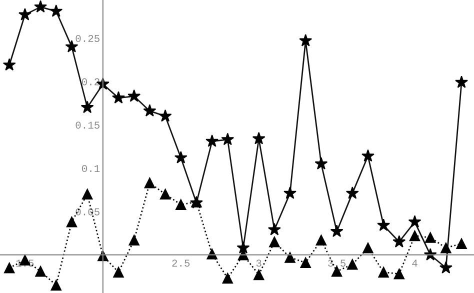  Describe the element at coordinates (88, 125) in the screenshot. I see `y-tick-label: 0.15` at that location.